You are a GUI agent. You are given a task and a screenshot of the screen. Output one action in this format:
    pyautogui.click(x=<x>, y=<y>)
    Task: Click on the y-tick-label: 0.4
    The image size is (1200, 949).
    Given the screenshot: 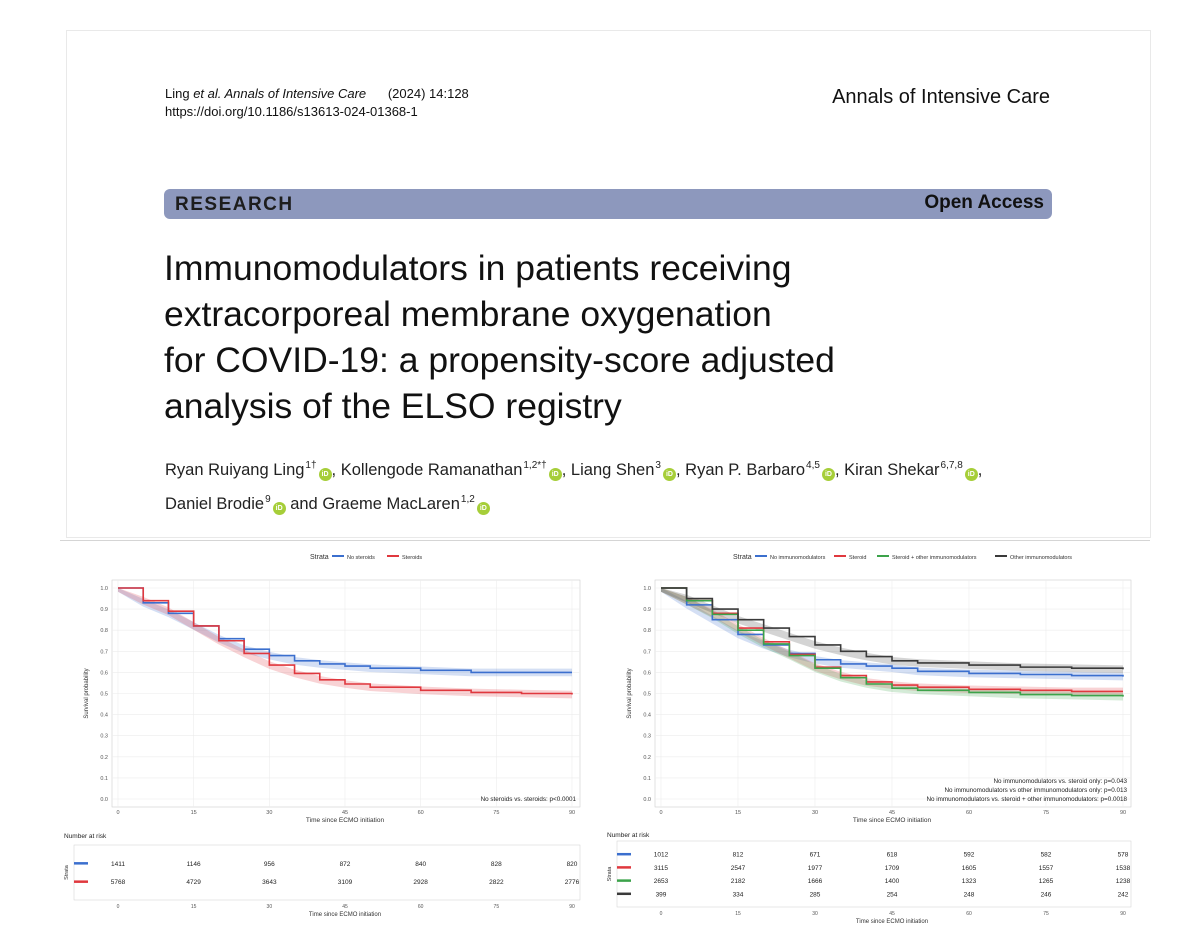 What is the action you would take?
    pyautogui.click(x=104, y=716)
    